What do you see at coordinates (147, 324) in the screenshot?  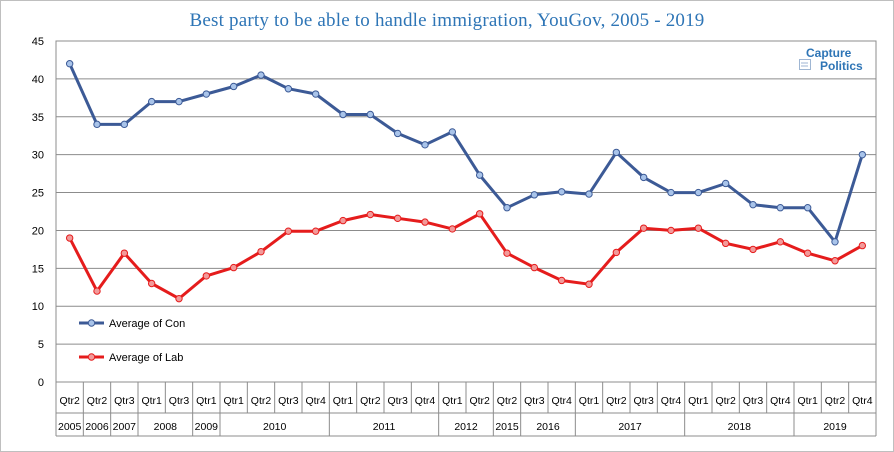 I see `legend-label: Average of Con` at bounding box center [147, 324].